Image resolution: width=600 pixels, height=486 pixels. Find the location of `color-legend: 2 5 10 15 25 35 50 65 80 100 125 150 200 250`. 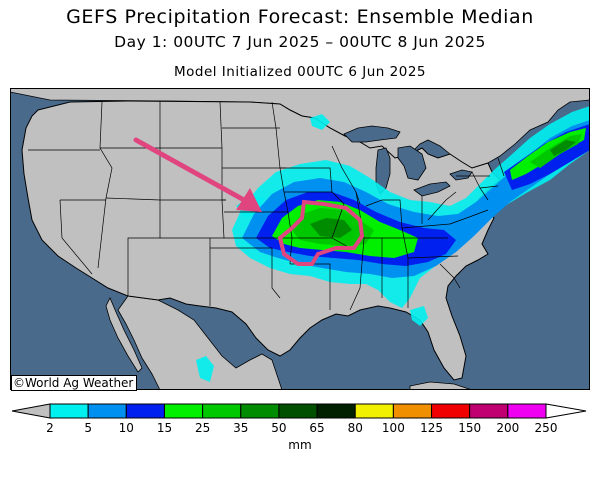

color-legend: 2 5 10 15 25 35 50 65 80 100 125 150 200 250 is located at coordinates (299, 419).